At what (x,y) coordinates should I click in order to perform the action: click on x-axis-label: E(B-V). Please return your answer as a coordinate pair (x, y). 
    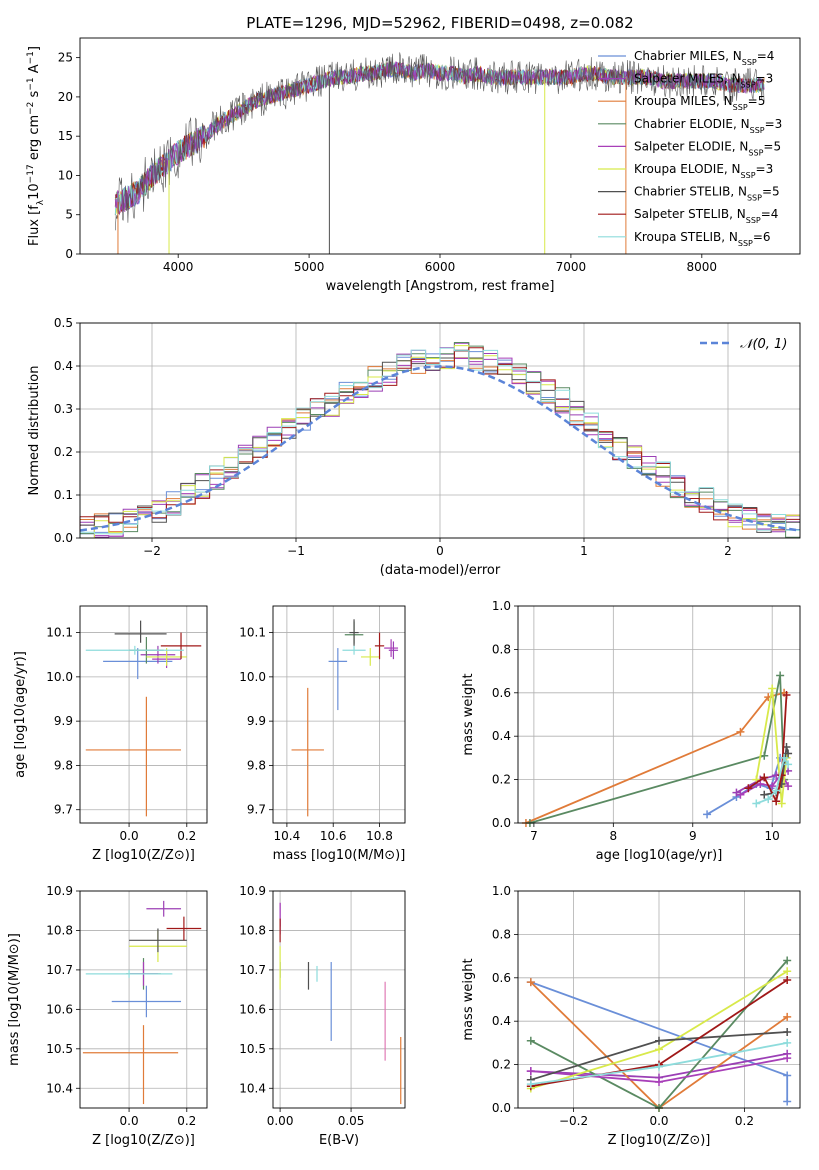
    Looking at the image, I should click on (339, 1140).